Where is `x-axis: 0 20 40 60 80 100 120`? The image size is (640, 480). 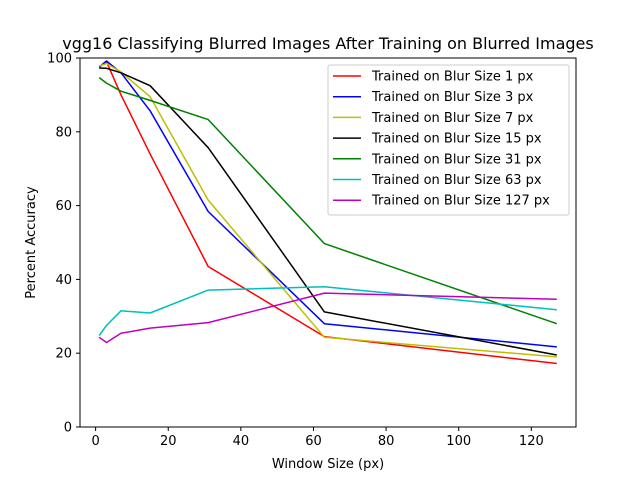 x-axis: 0 20 40 60 80 100 120 is located at coordinates (317, 438).